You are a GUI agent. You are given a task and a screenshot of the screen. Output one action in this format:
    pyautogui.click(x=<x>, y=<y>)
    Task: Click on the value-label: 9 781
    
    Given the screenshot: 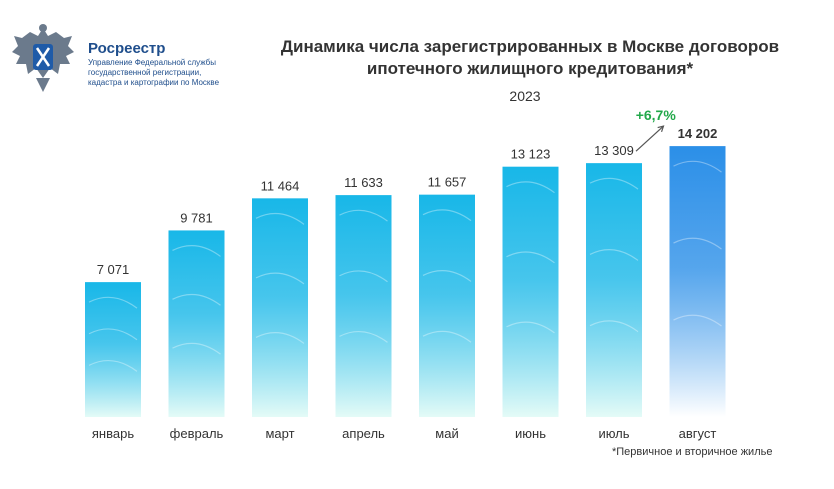 What is the action you would take?
    pyautogui.click(x=196, y=217)
    